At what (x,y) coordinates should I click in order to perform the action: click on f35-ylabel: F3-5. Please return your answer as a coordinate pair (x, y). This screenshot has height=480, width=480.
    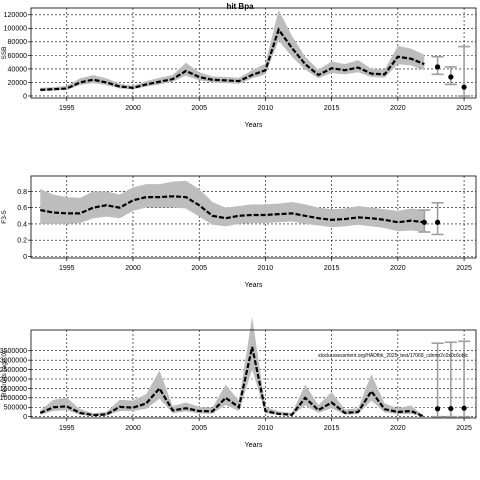
    Looking at the image, I should click on (4, 217).